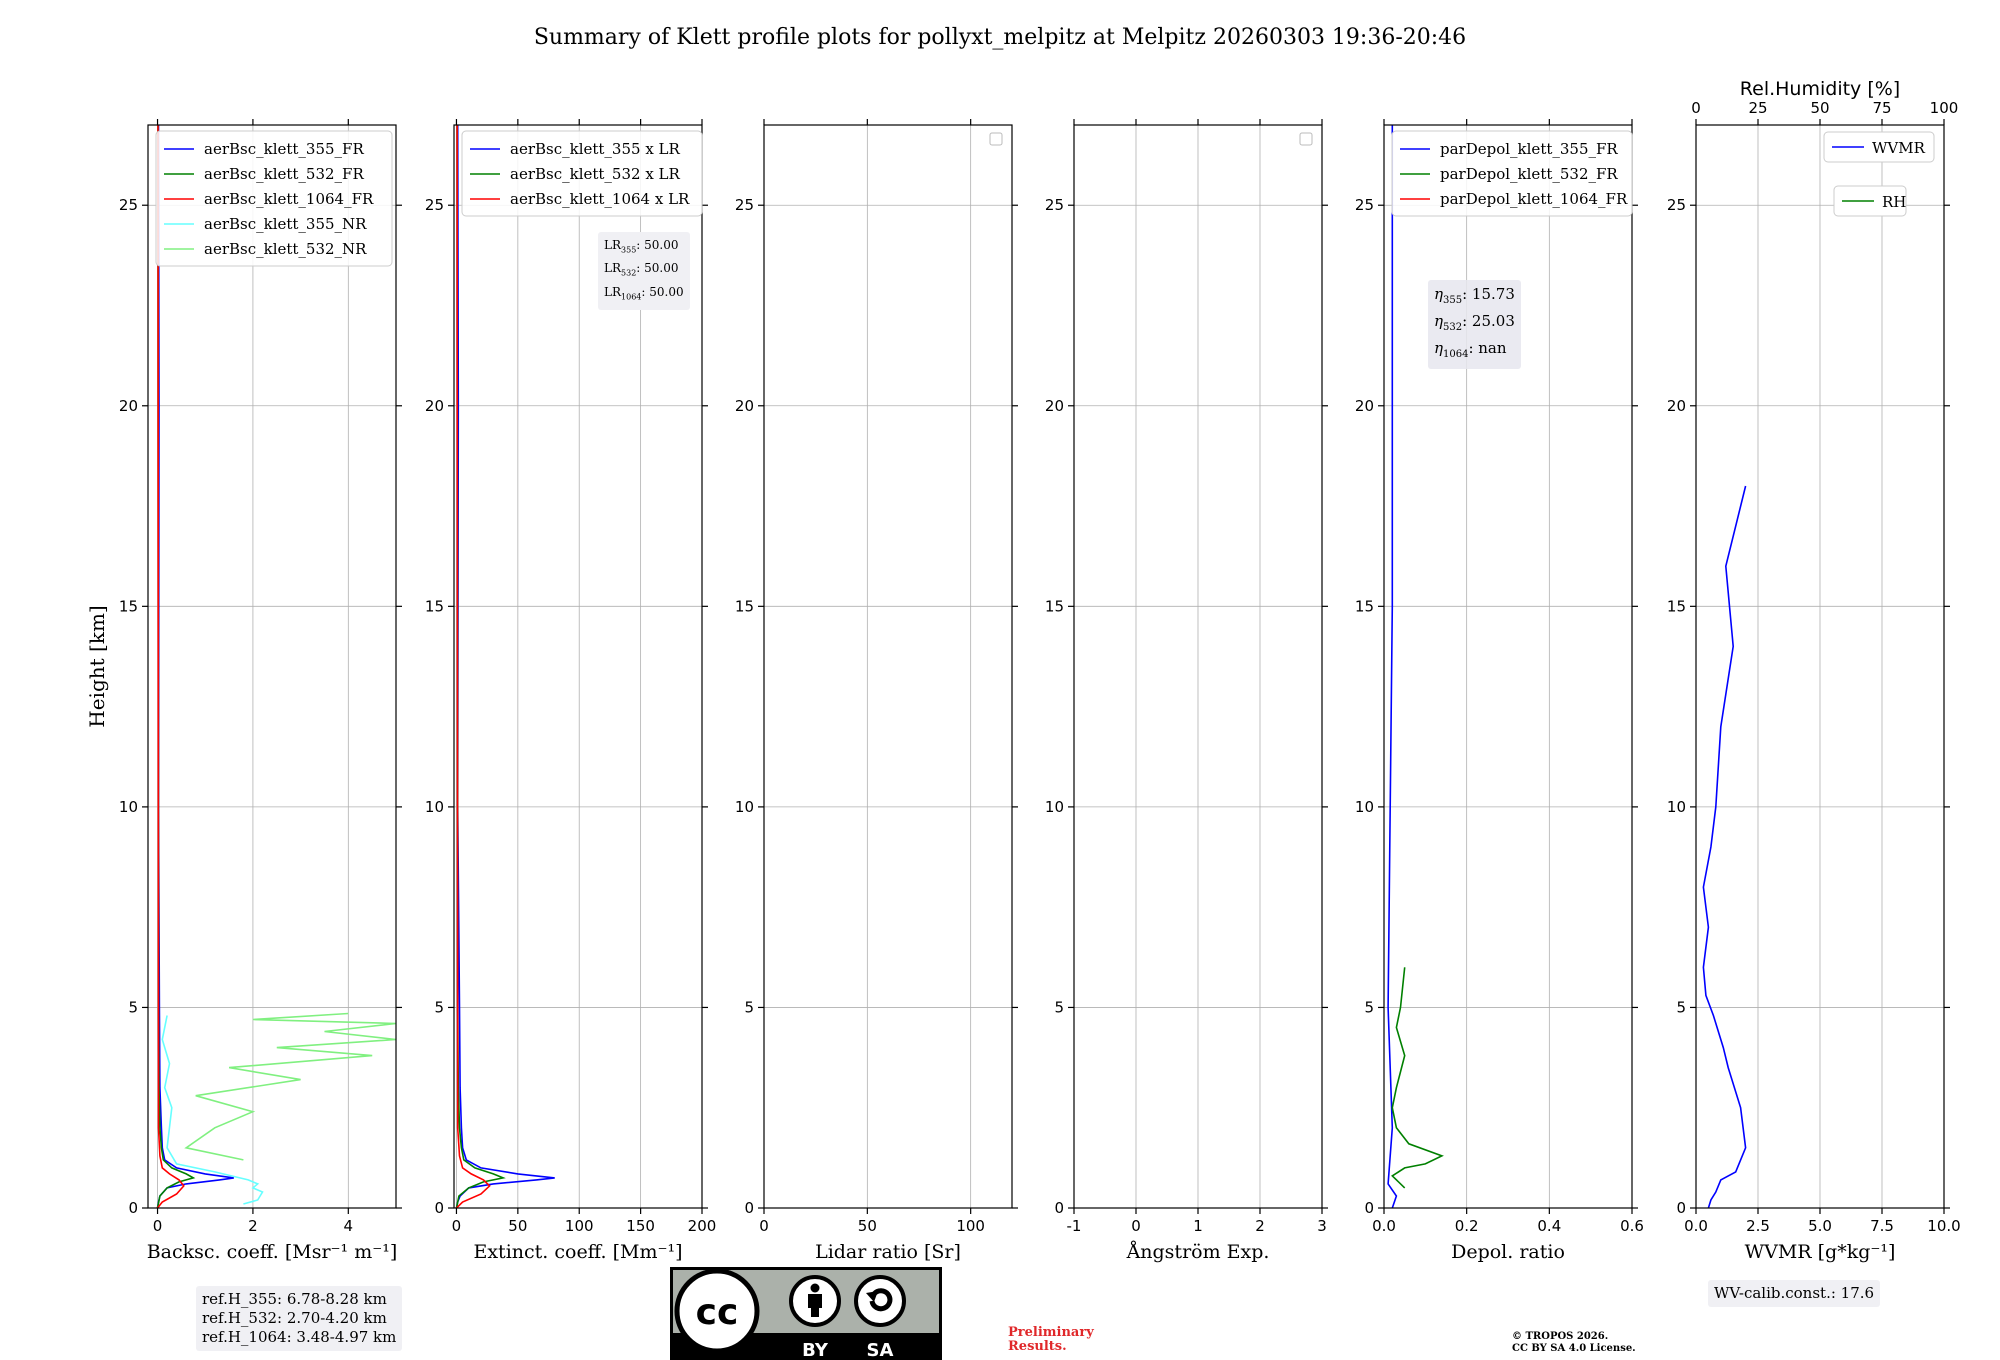  Describe the element at coordinates (1051, 1332) in the screenshot. I see `preliminary-line-1: Preliminary` at that location.